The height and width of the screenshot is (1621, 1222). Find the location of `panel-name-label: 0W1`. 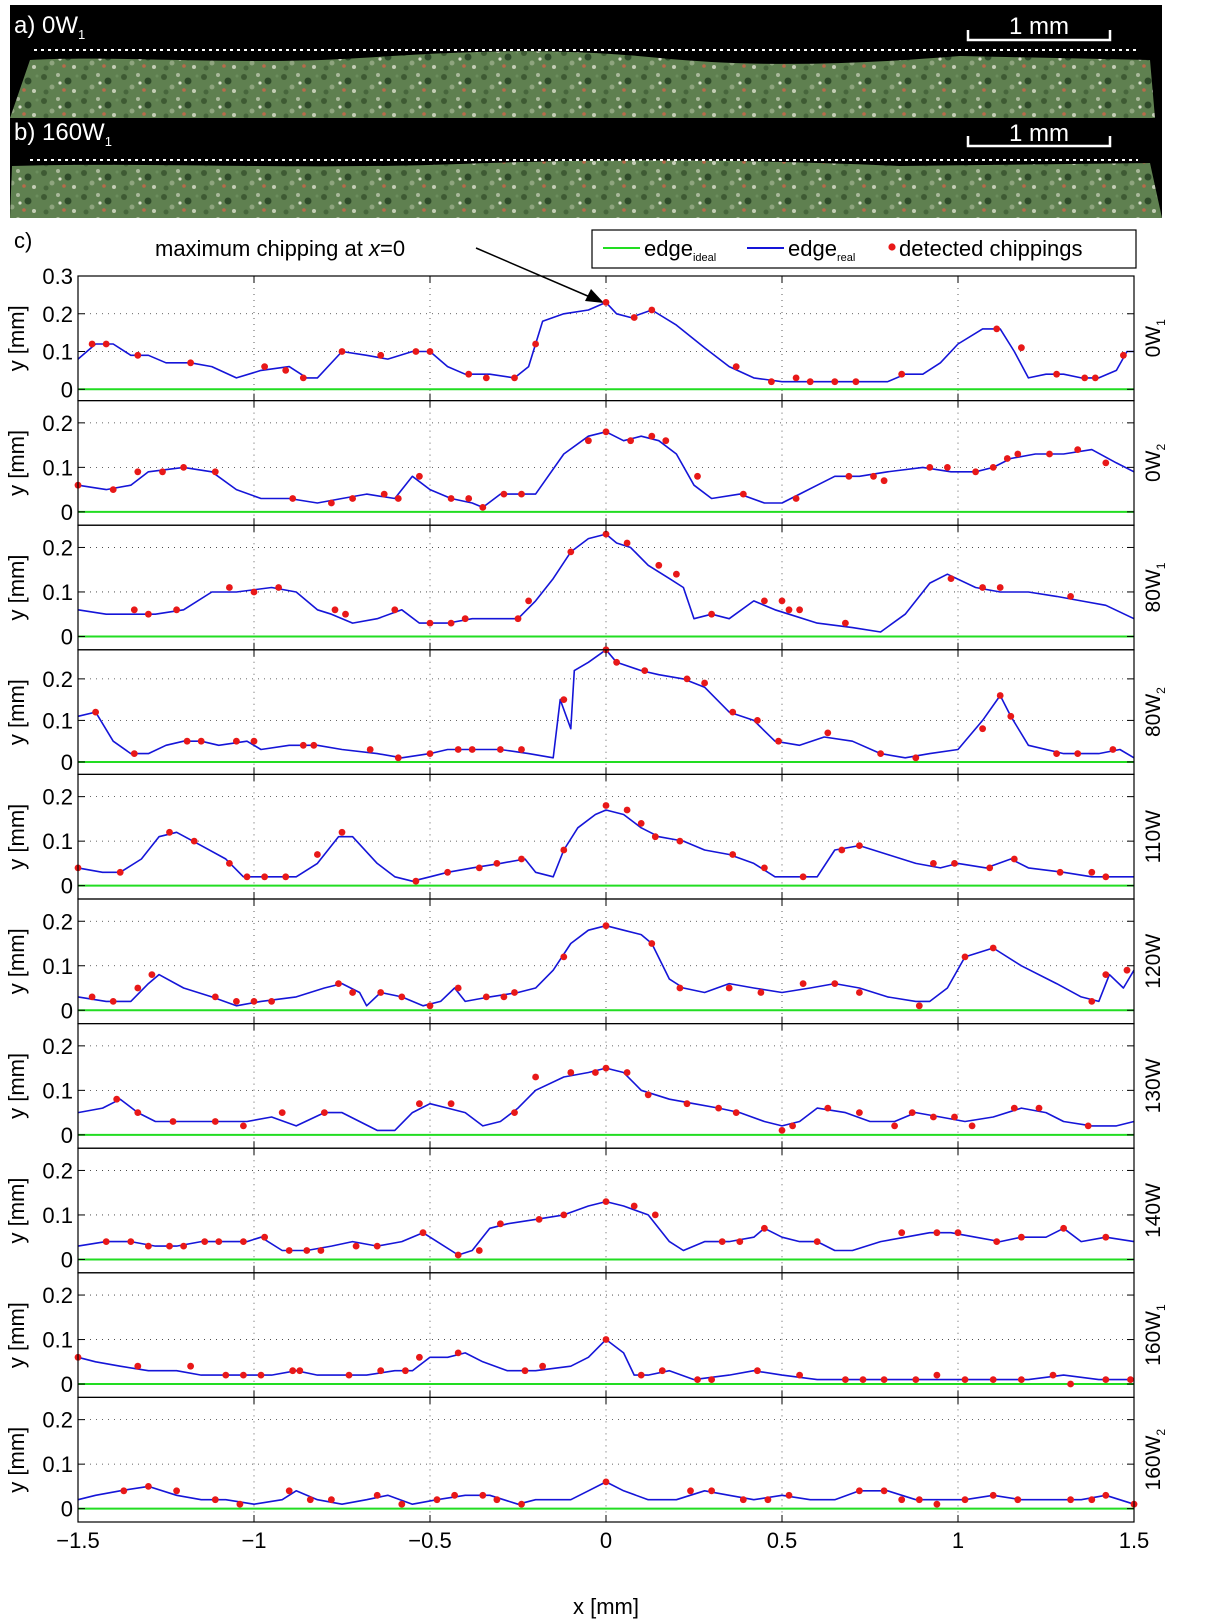

panel-name-label: 0W1 is located at coordinates (1155, 338).